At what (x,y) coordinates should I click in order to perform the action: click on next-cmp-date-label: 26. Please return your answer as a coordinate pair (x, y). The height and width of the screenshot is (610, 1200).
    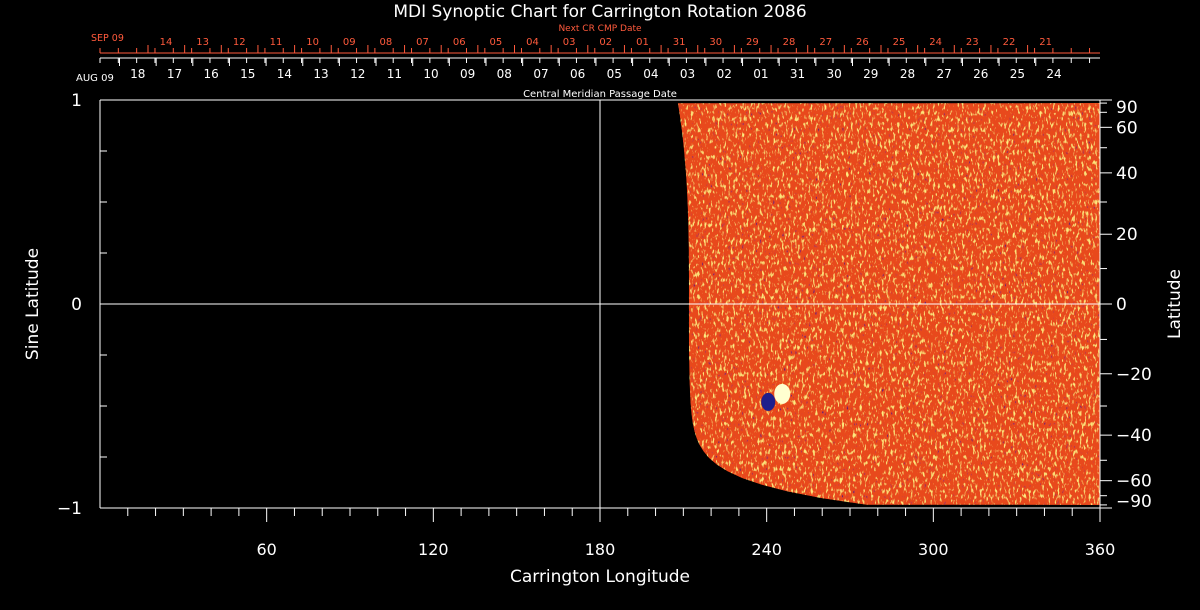
    Looking at the image, I should click on (862, 42).